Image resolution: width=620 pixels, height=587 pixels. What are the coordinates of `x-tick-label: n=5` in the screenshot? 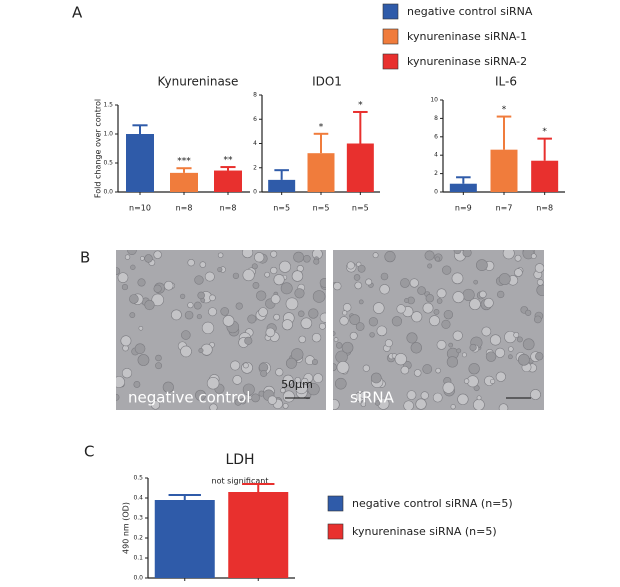 It's located at (281, 208).